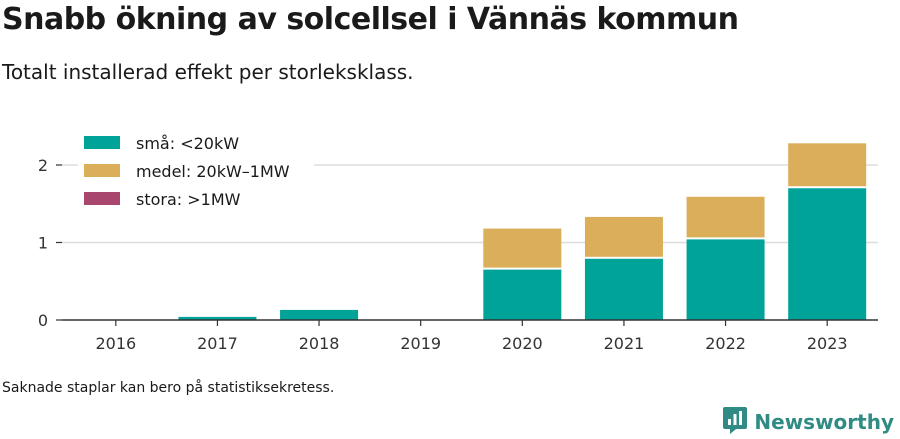  Describe the element at coordinates (735, 422) in the screenshot. I see `newsworthy-logo-icon` at that location.